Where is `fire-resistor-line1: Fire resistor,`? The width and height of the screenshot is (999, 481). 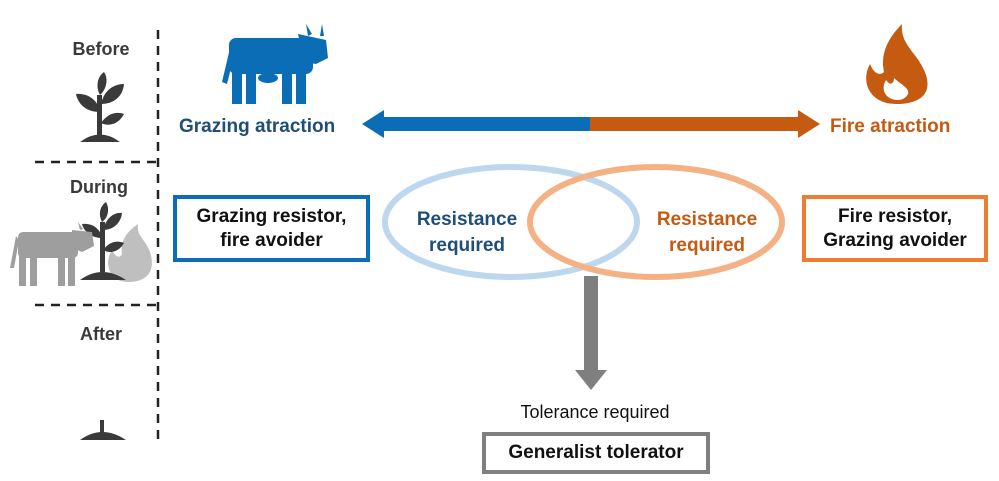
fire-resistor-line1: Fire resistor, is located at coordinates (895, 216).